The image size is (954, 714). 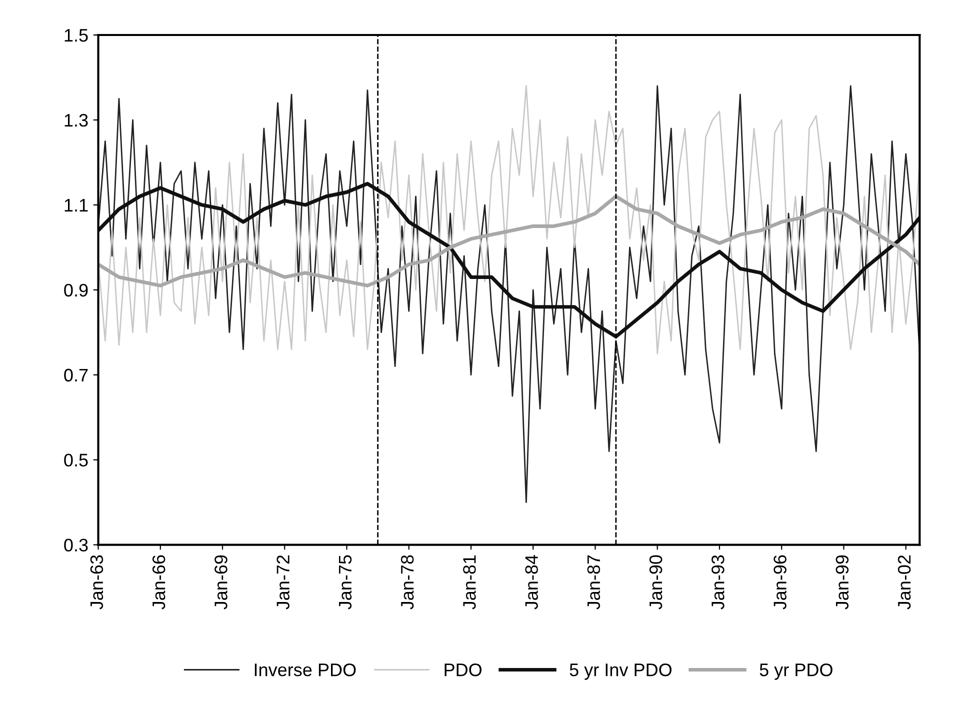 I want to click on legend-label: 5 yr PDO, so click(x=796, y=671).